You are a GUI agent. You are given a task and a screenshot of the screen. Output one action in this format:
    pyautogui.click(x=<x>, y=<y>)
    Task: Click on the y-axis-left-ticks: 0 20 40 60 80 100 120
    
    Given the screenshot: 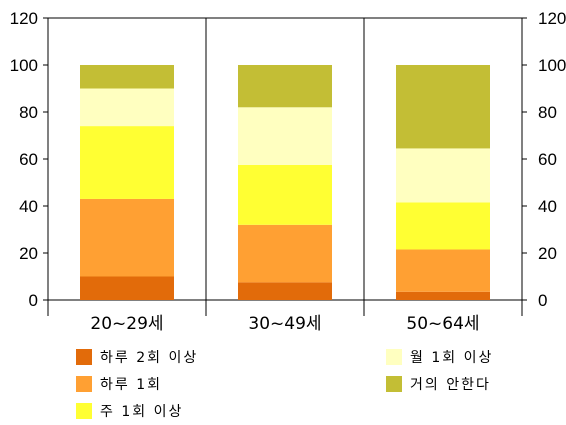 What is the action you would take?
    pyautogui.click(x=29, y=159)
    